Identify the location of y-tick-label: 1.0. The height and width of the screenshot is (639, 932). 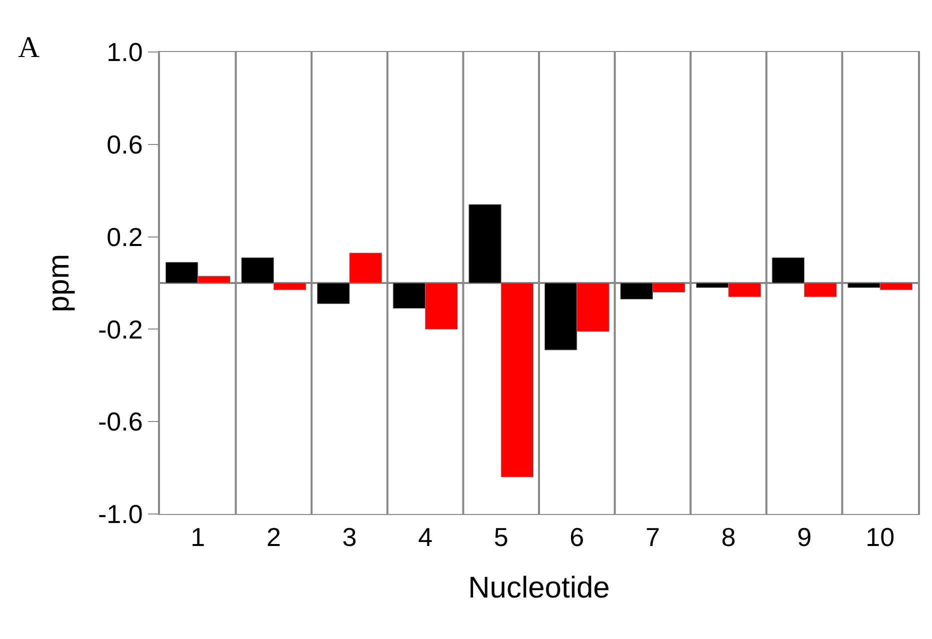
(124, 52).